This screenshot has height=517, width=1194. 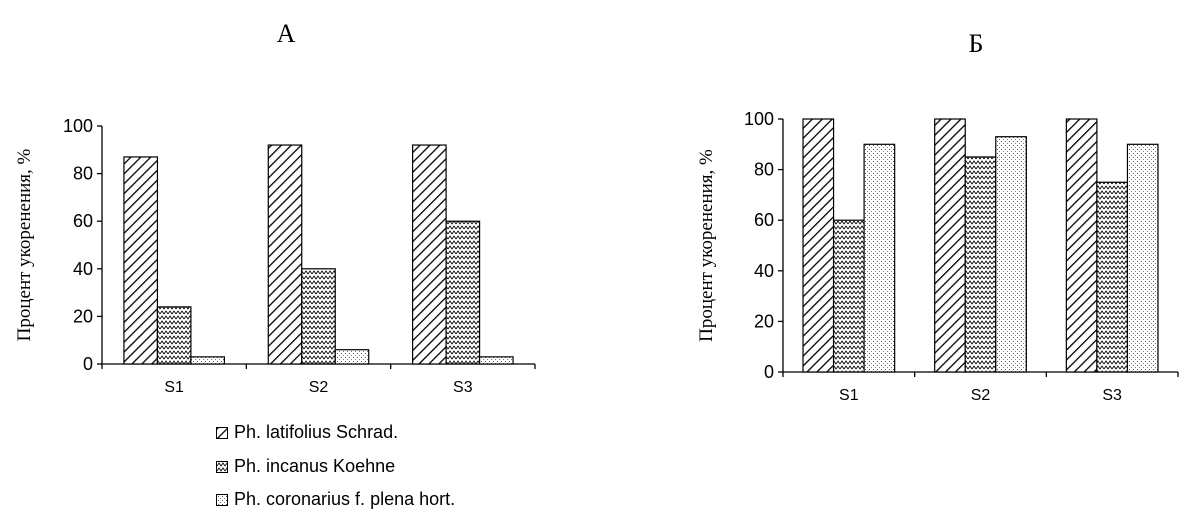 I want to click on legend-item-latifolius: Ph. latifolius Schrad., so click(x=307, y=432).